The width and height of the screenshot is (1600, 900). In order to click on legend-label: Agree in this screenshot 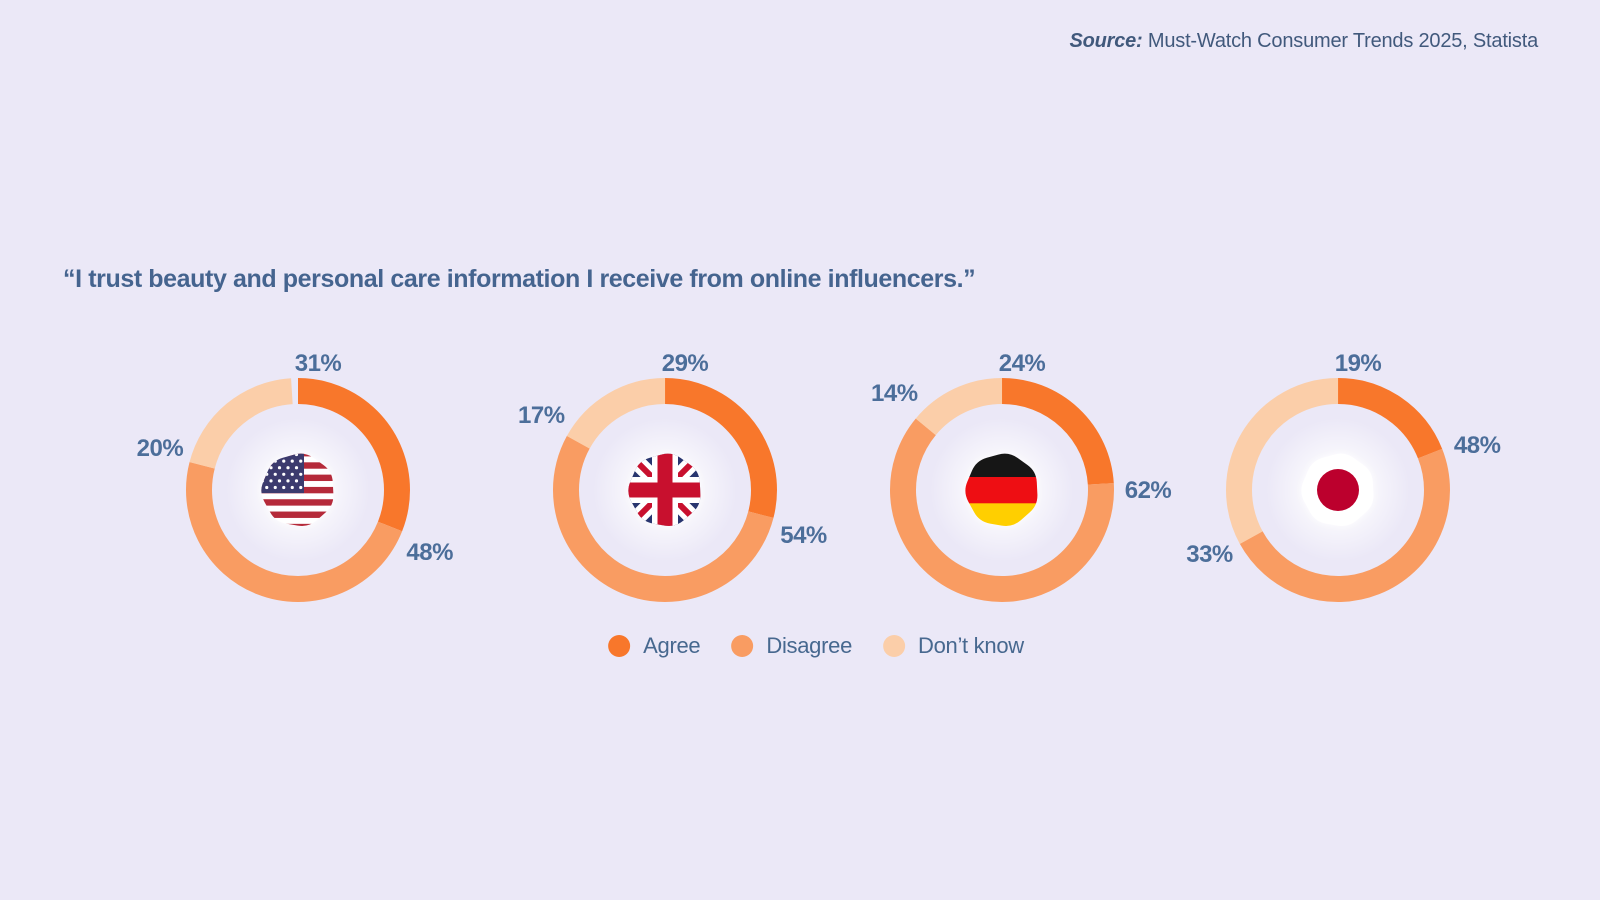, I will do `click(672, 645)`.